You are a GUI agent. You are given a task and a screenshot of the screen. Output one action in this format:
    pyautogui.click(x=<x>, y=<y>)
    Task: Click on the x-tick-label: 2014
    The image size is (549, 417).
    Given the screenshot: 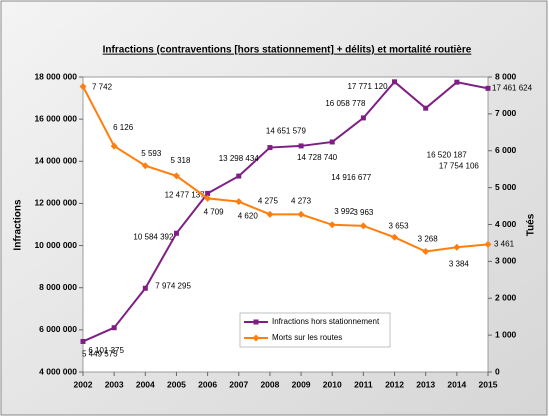 What is the action you would take?
    pyautogui.click(x=456, y=384)
    